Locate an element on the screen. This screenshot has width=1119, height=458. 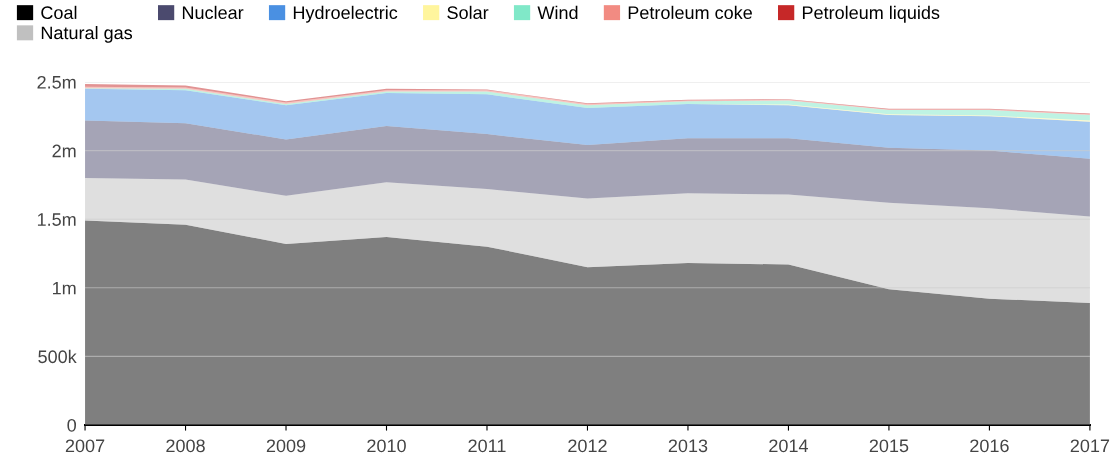
y-tick-label: 500k is located at coordinates (57, 356).